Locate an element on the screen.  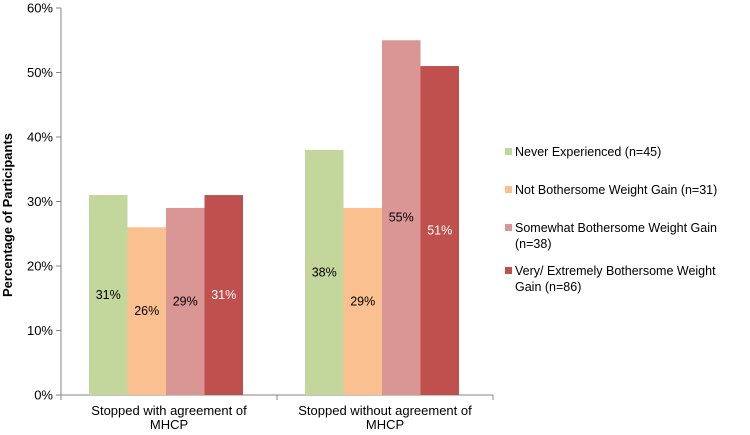
legend-label: Never Experienced (n=45) is located at coordinates (588, 152).